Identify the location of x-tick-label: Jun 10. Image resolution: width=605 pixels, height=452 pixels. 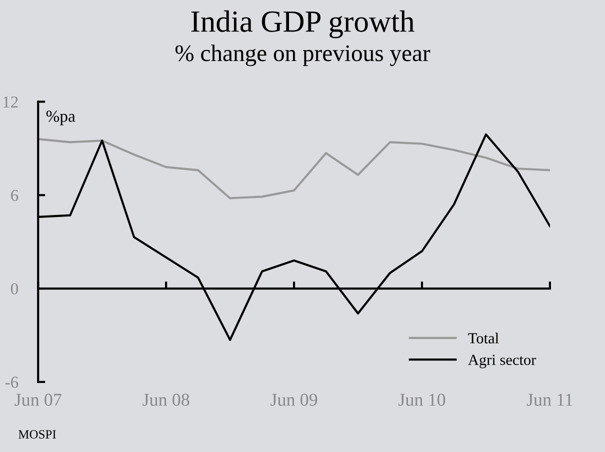
(422, 400).